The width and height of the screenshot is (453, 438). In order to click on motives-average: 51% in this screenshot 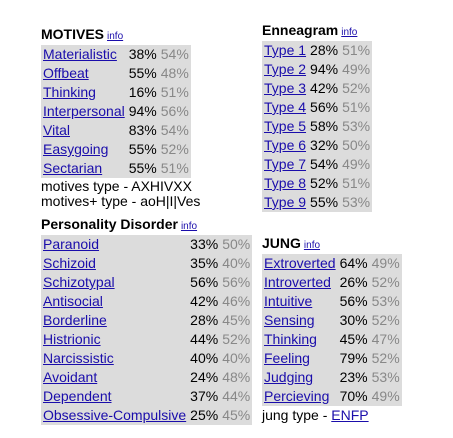, I will do `click(175, 168)`.